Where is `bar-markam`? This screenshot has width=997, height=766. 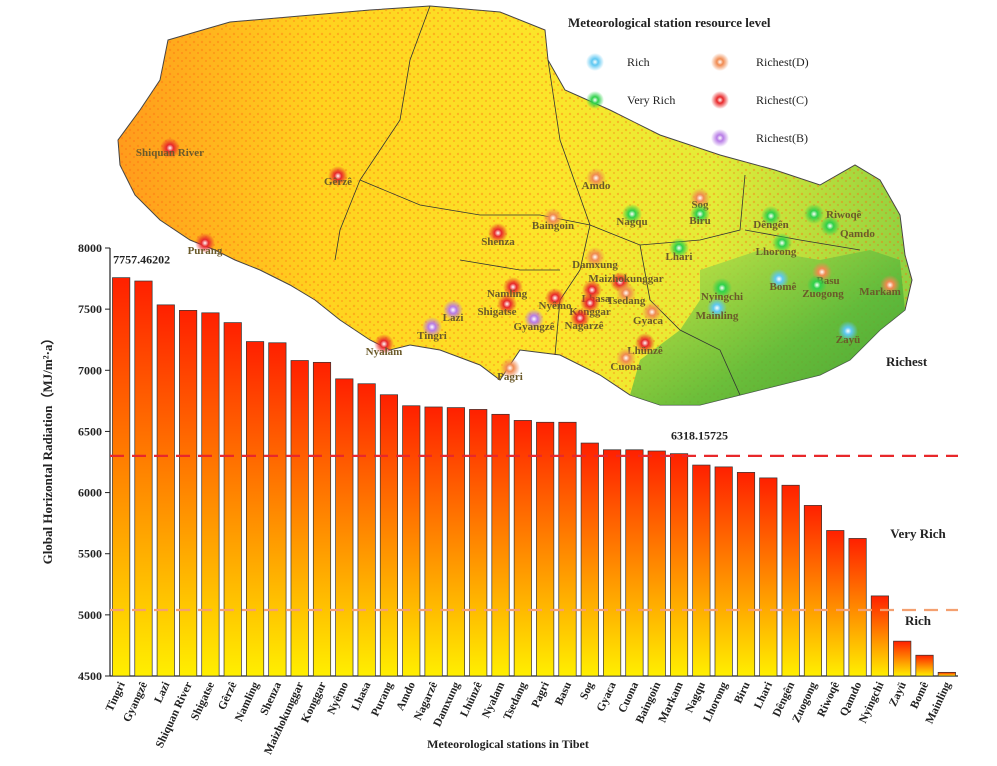 bar-markam is located at coordinates (679, 565).